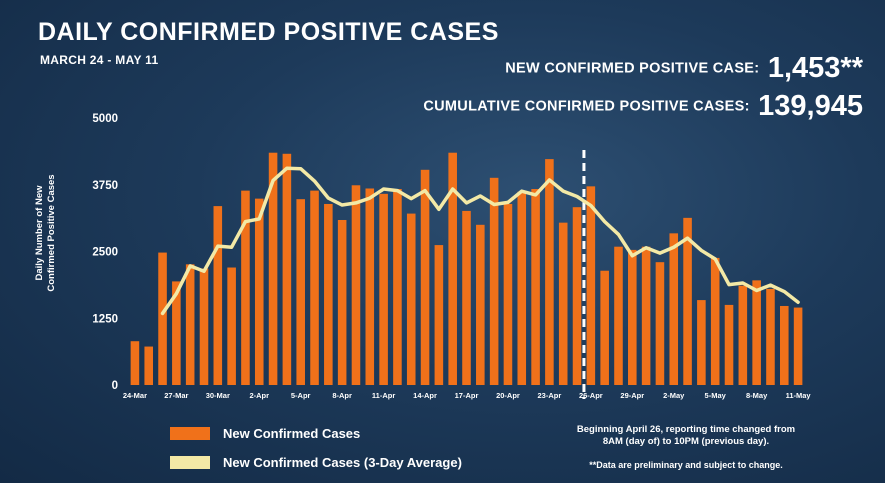 The height and width of the screenshot is (483, 885). I want to click on x-tick-label: 30-Mar, so click(218, 395).